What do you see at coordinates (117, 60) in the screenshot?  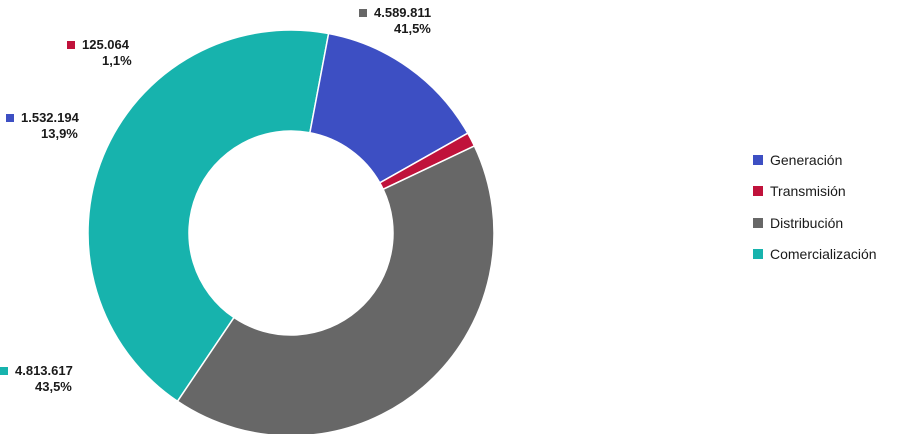 I see `data-label-percent-transmision: 1,1%` at bounding box center [117, 60].